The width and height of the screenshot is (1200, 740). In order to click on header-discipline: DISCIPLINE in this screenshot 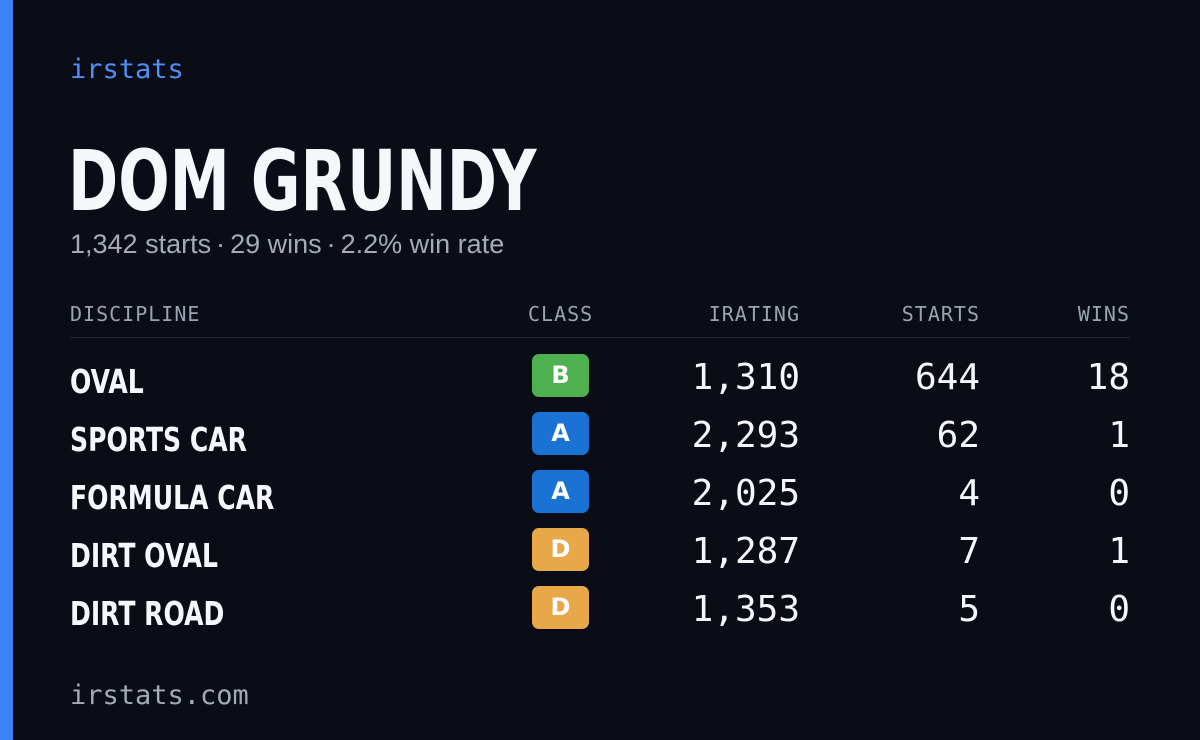, I will do `click(135, 314)`.